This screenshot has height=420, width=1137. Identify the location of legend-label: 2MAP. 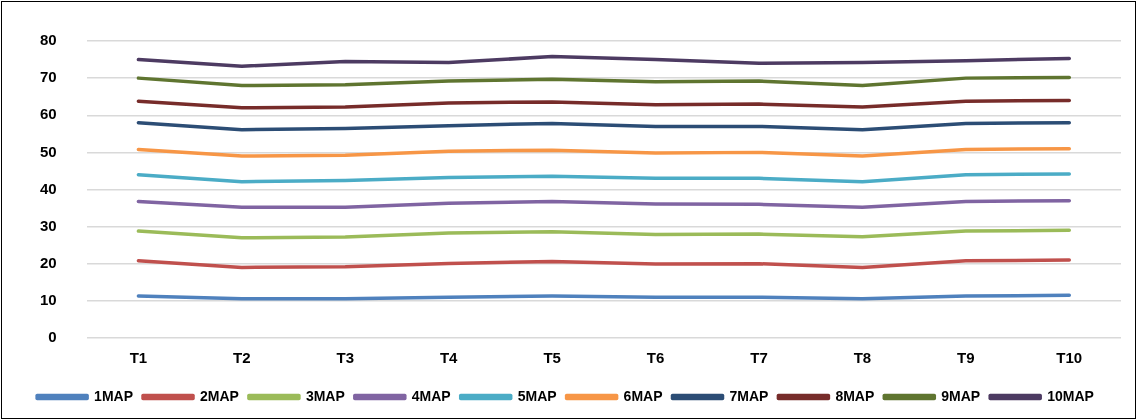
(219, 395).